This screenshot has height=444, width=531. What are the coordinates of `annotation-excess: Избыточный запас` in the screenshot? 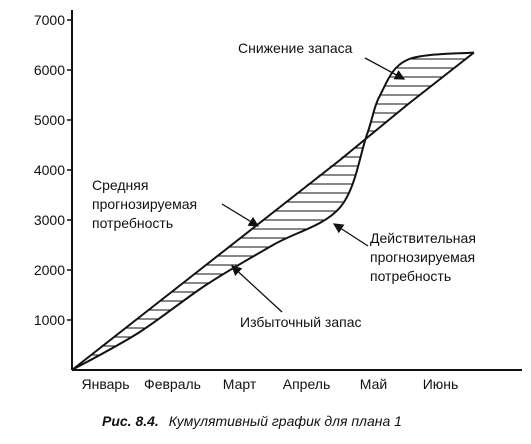 It's located at (301, 322).